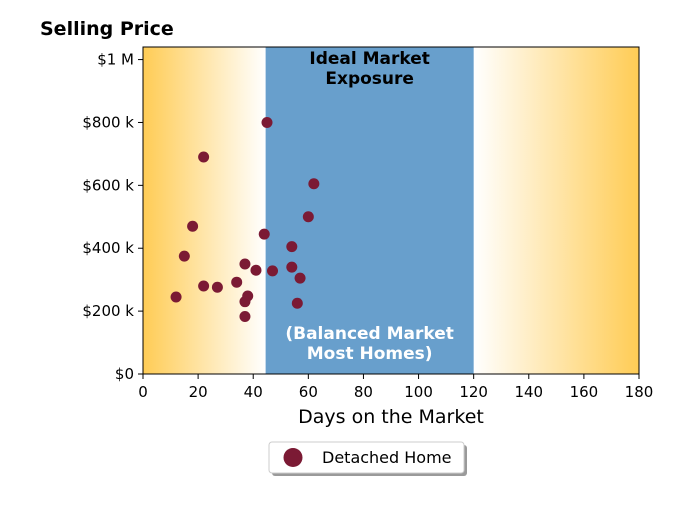 The width and height of the screenshot is (695, 513). Describe the element at coordinates (108, 311) in the screenshot. I see `y-tick-label: $200 k` at that location.